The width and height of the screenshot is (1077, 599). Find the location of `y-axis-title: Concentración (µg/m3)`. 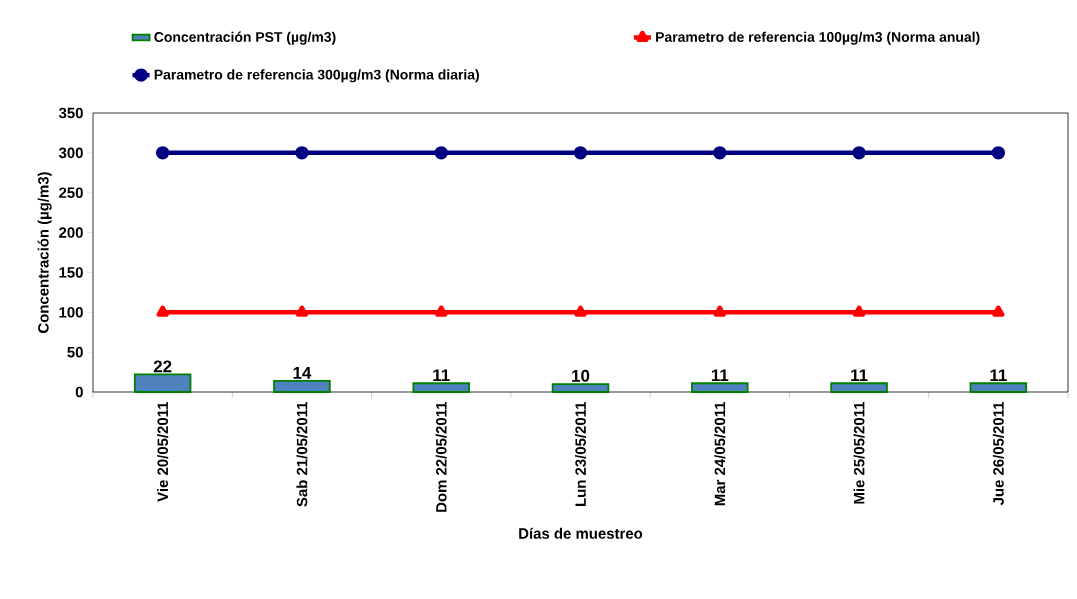

y-axis-title: Concentración (µg/m3) is located at coordinates (44, 252).